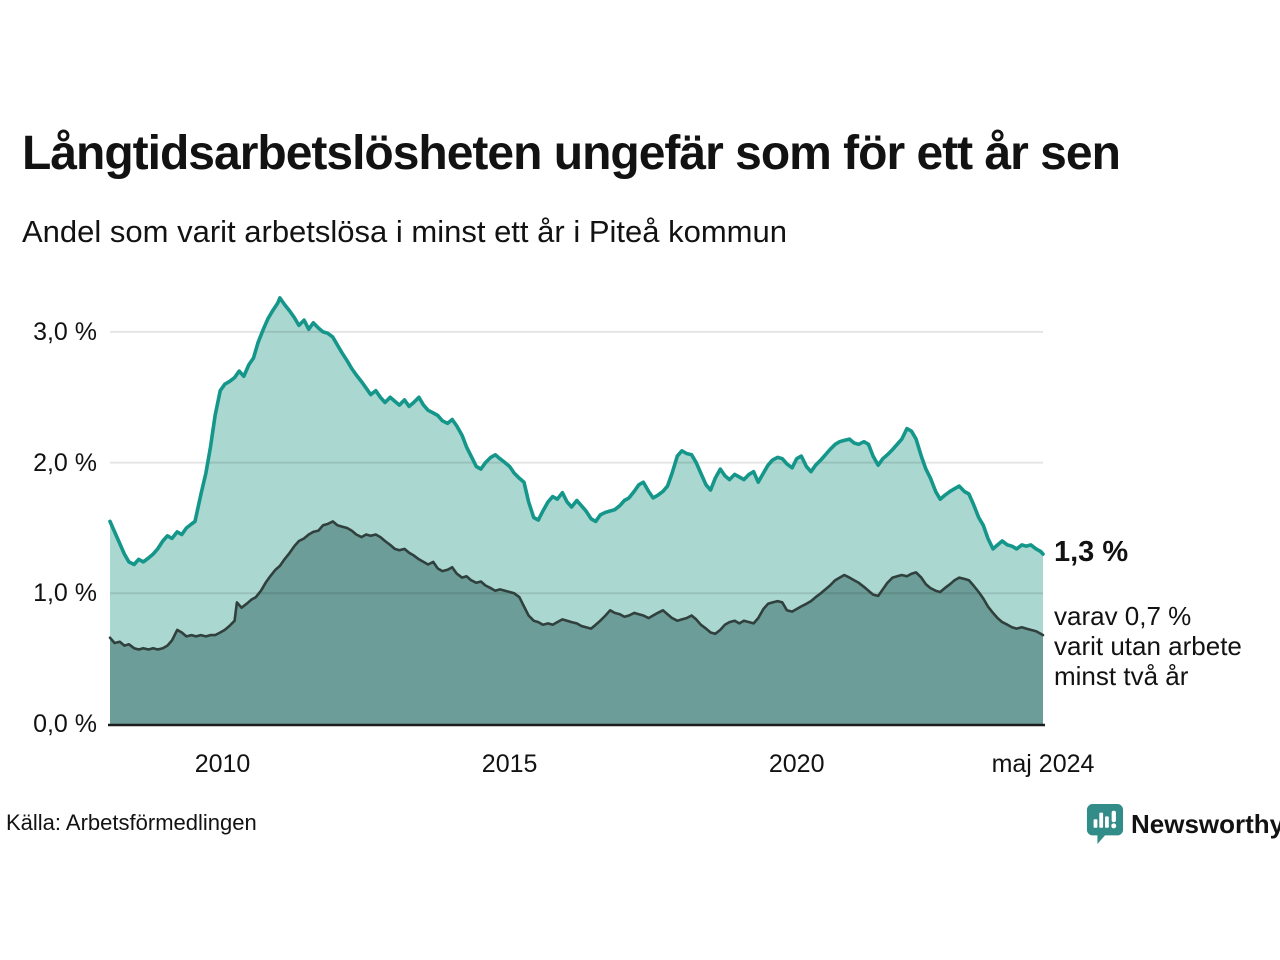 This screenshot has height=960, width=1280. What do you see at coordinates (509, 764) in the screenshot?
I see `x-axis-label-2015: 2015` at bounding box center [509, 764].